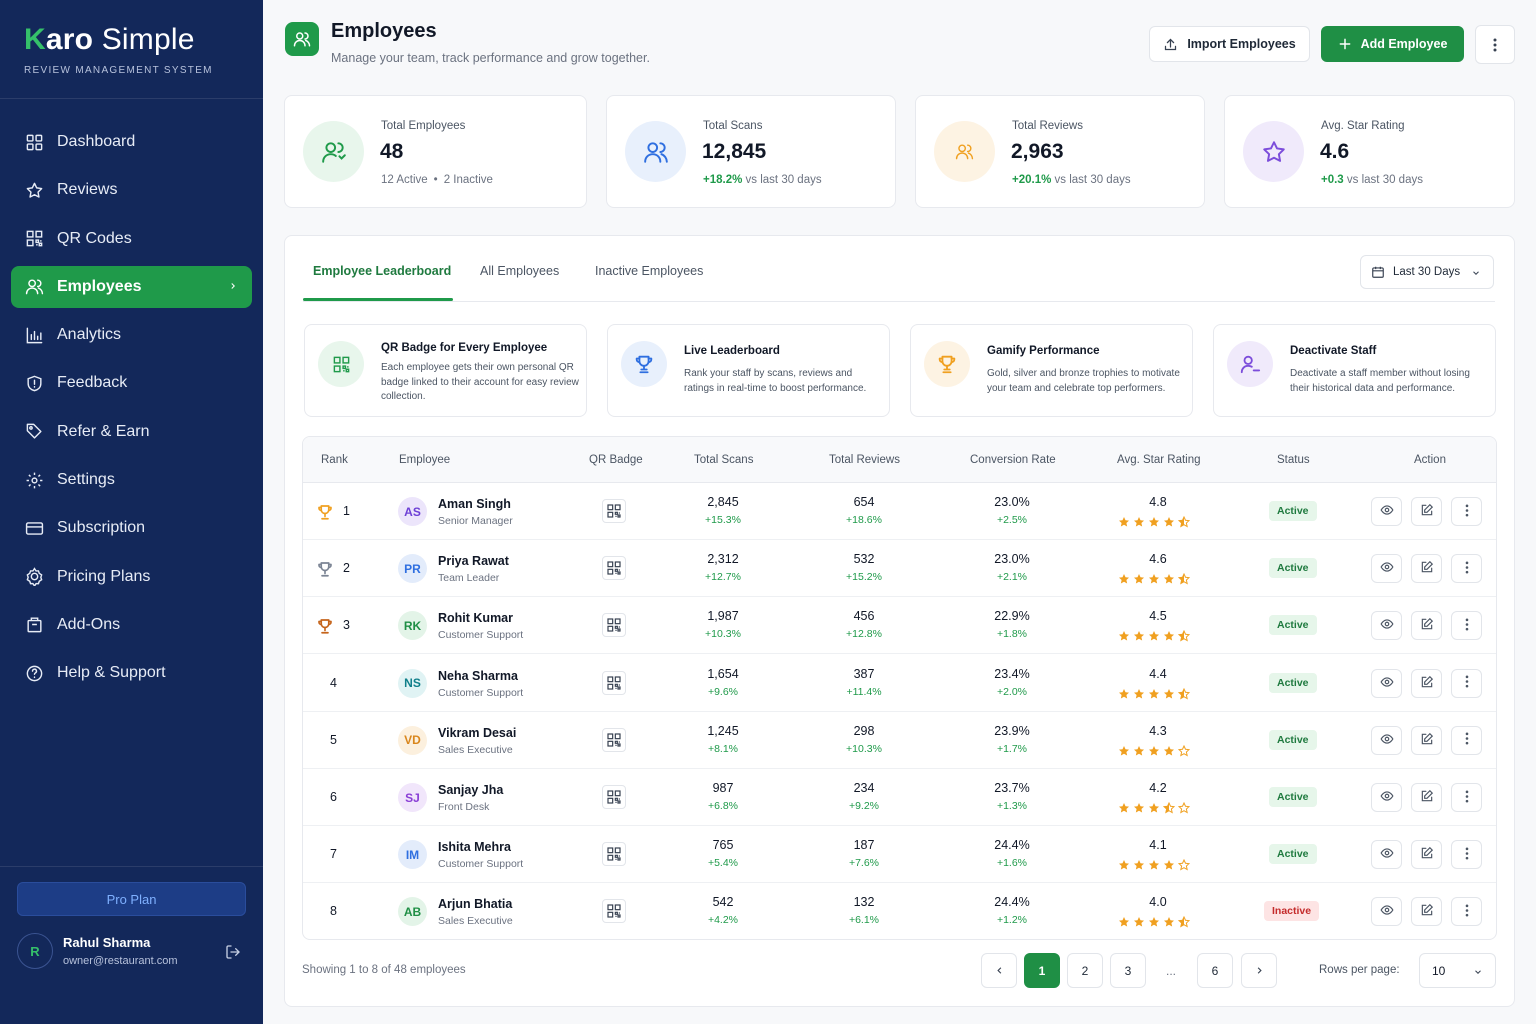 The height and width of the screenshot is (1024, 1536). Describe the element at coordinates (520, 271) in the screenshot. I see `tab-all-employees: All Employees` at that location.